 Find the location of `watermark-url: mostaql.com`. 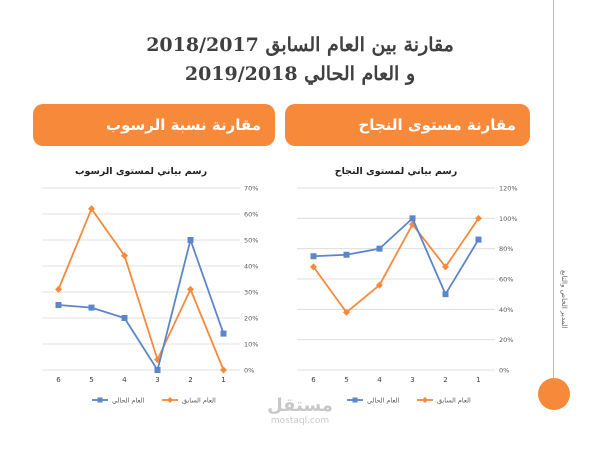

watermark-url: mostaql.com is located at coordinates (300, 421).